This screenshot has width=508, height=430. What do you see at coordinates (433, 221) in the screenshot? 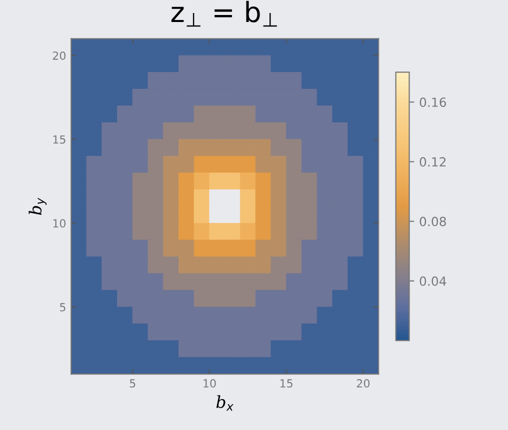
I see `color-bar-label: 0.08` at bounding box center [433, 221].